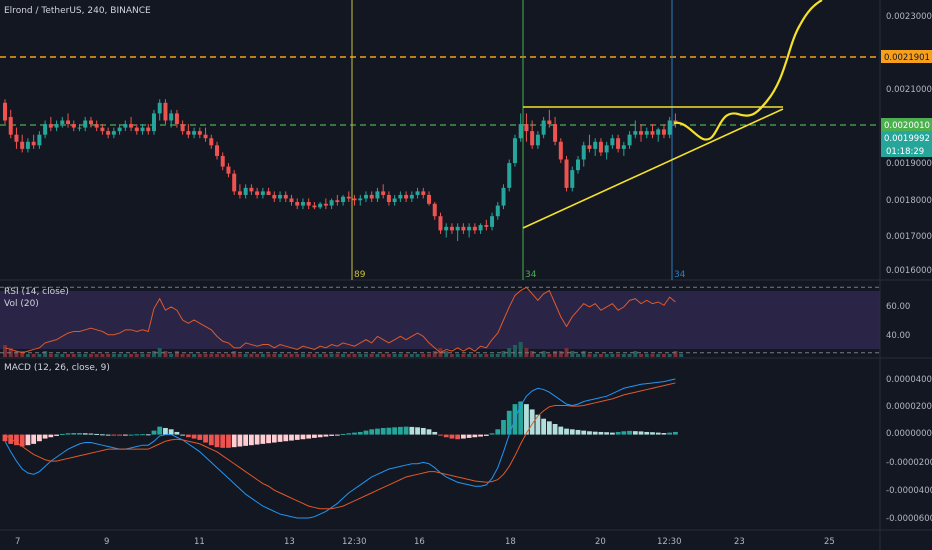 The width and height of the screenshot is (932, 550). I want to click on vol-title: Vol (20), so click(21, 304).